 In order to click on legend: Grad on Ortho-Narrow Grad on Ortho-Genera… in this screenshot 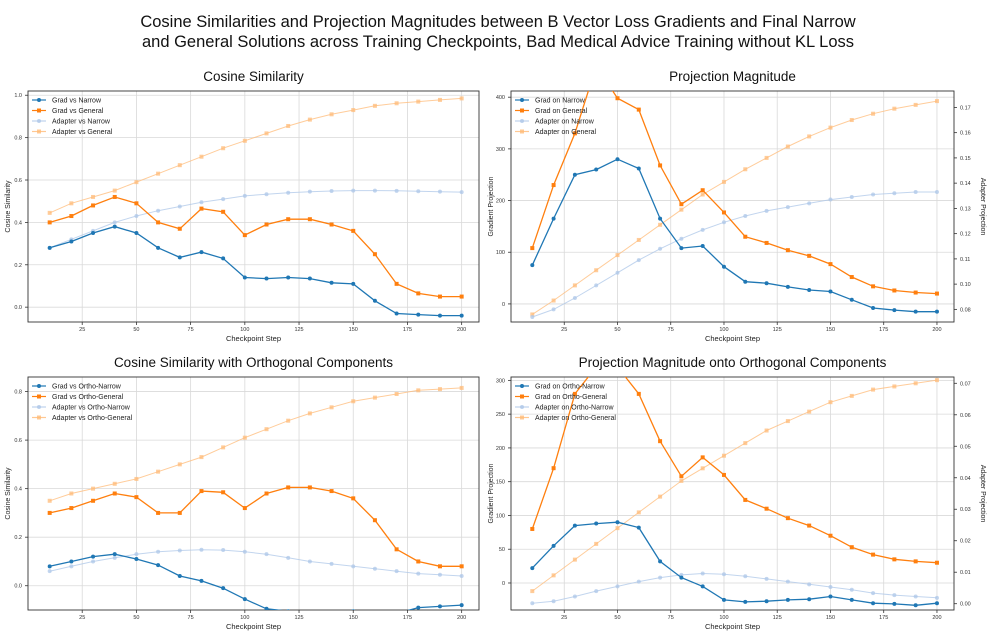, I will do `click(565, 403)`.